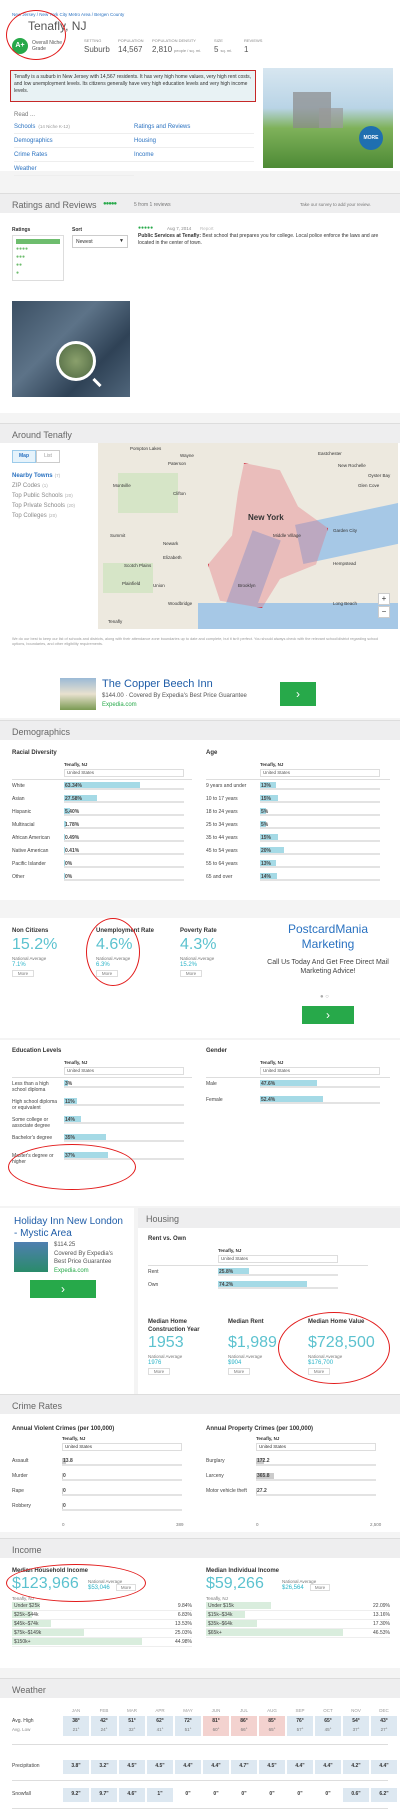 The height and width of the screenshot is (1818, 400). I want to click on ad1-title: The Copper Beech Inn, so click(157, 684).